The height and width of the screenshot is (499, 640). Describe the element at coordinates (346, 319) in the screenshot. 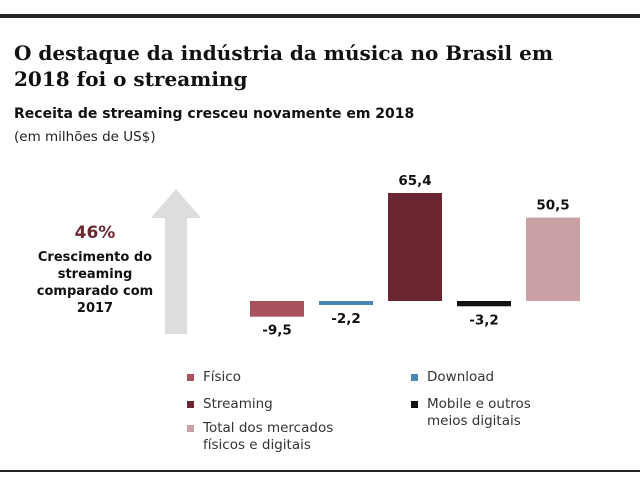

I see `bar-value-label: -2,2` at that location.